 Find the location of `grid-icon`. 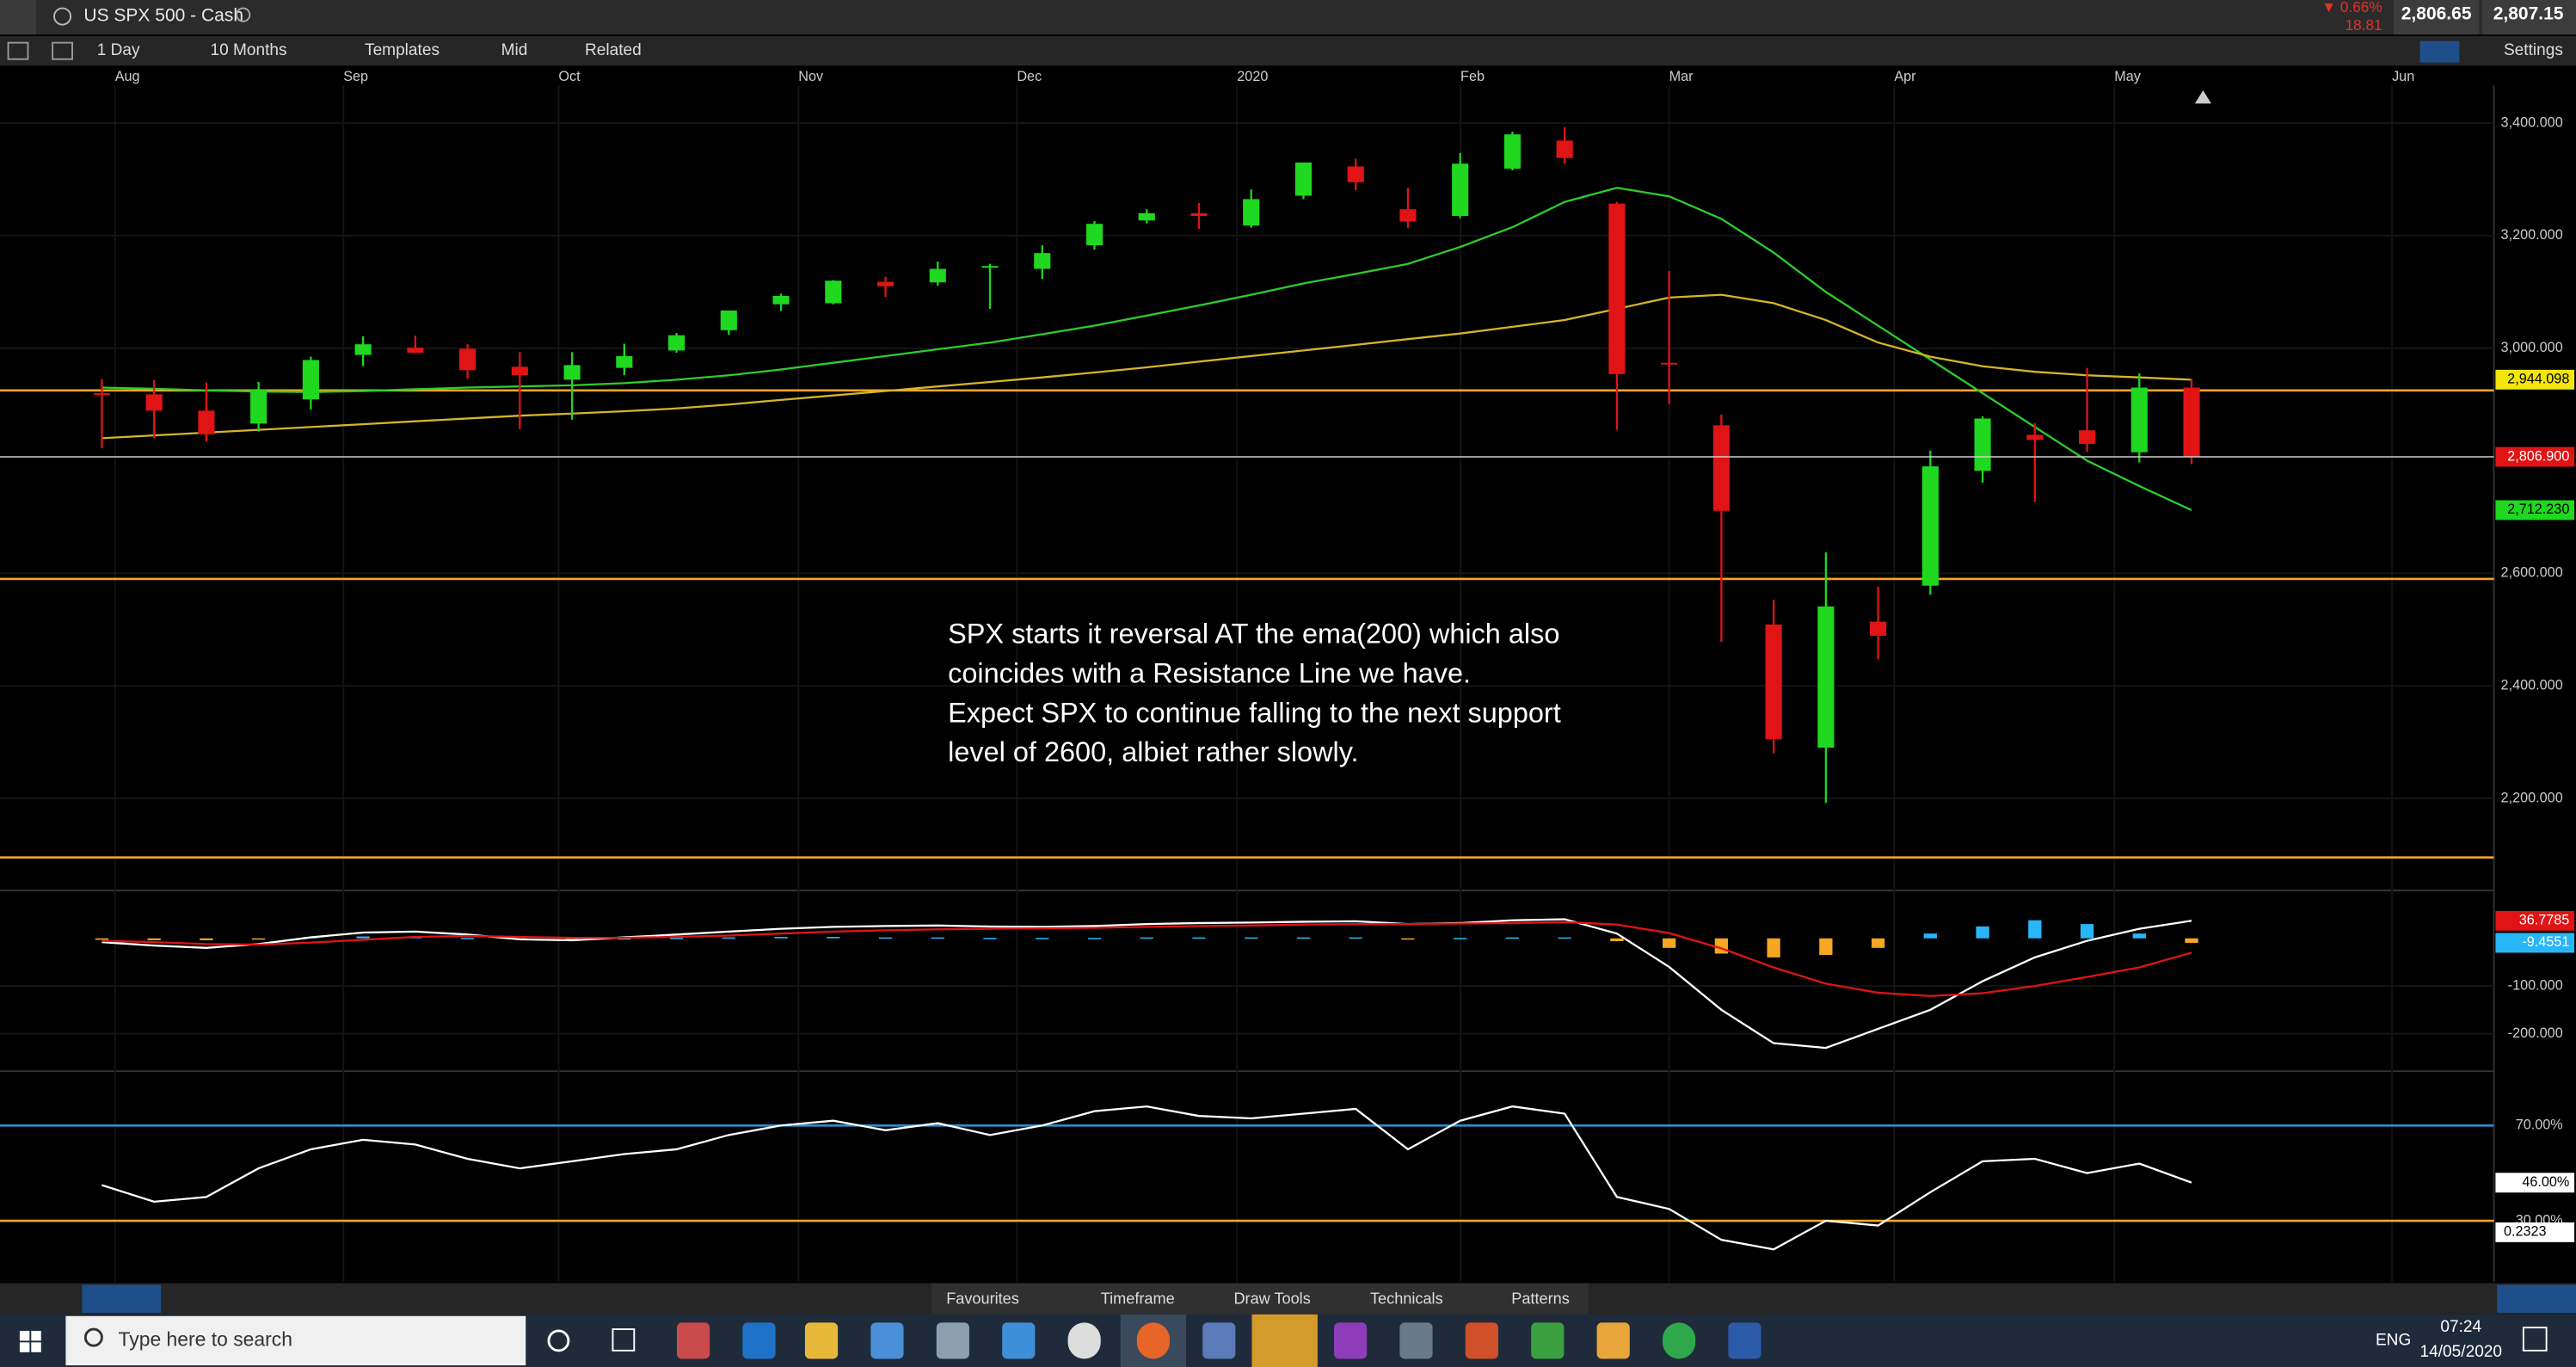

grid-icon is located at coordinates (62, 50).